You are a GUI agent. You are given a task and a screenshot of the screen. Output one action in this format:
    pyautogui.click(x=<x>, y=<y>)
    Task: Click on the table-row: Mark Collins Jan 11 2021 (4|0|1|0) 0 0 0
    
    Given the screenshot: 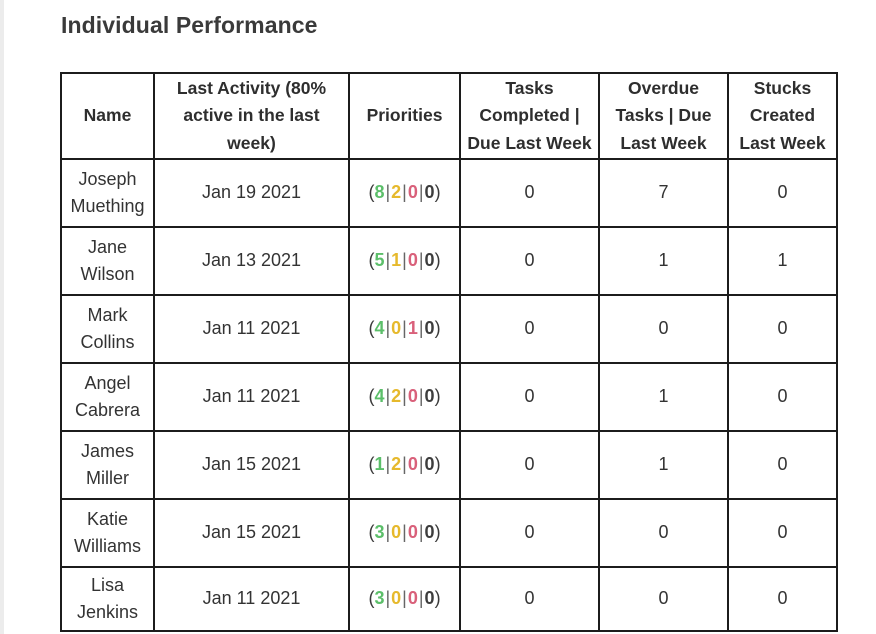 What is the action you would take?
    pyautogui.click(x=449, y=329)
    